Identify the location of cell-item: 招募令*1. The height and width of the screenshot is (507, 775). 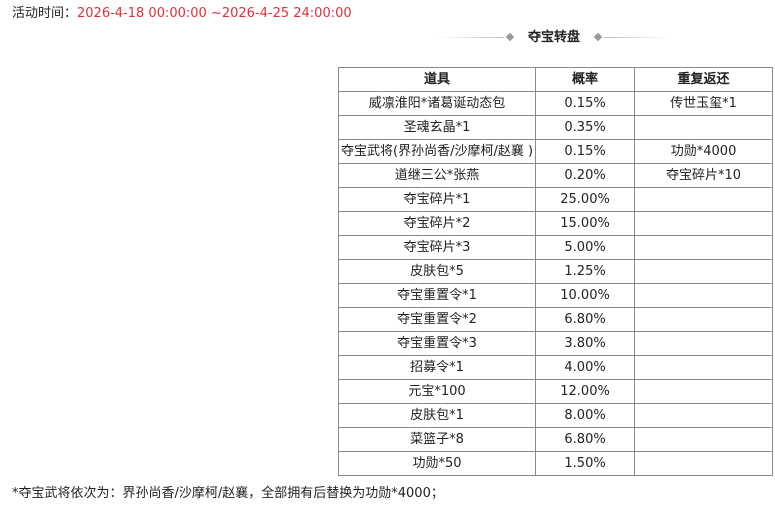
(437, 367).